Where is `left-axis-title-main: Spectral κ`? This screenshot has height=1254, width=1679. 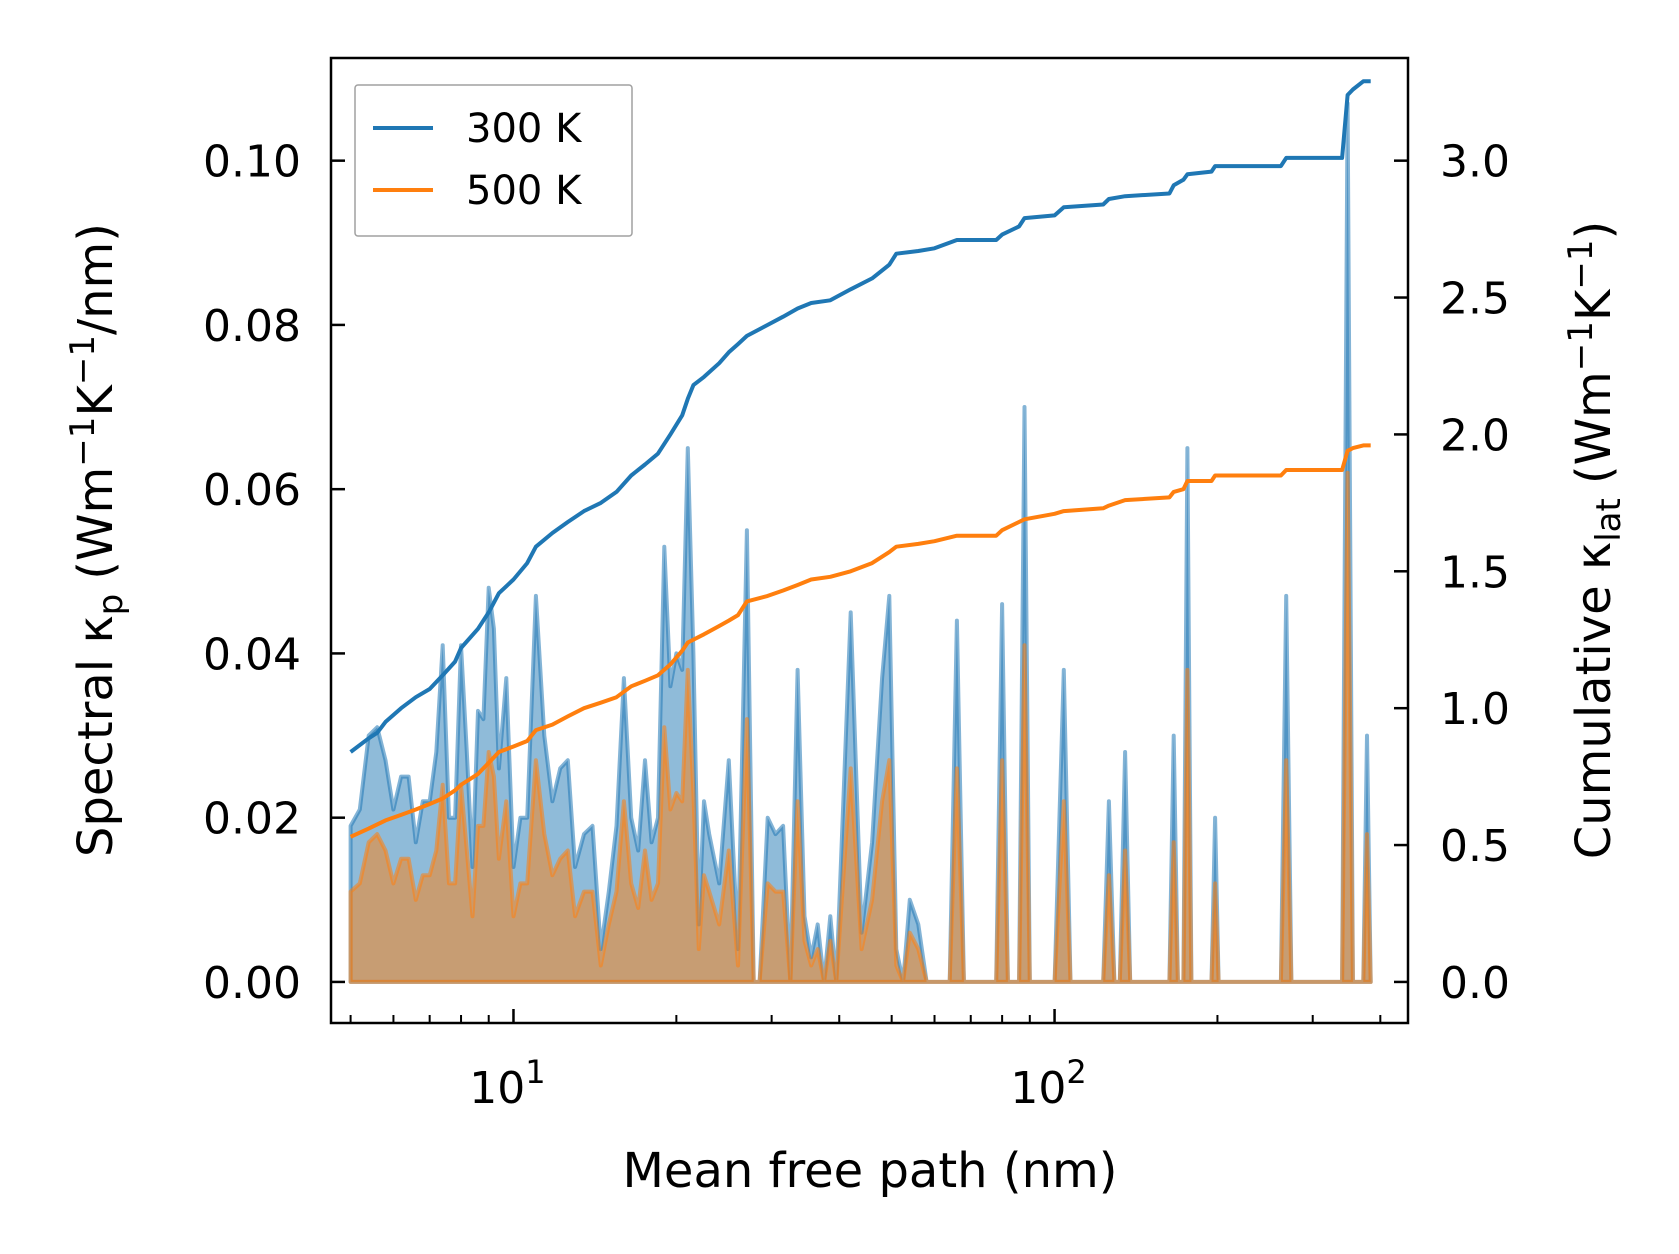 left-axis-title-main: Spectral κ is located at coordinates (96, 736).